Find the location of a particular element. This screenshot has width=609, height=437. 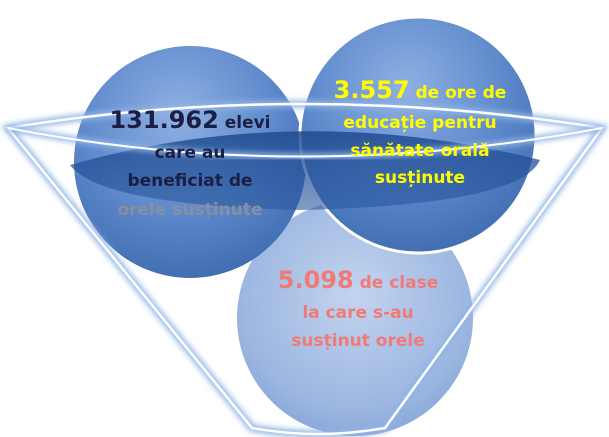

node-3-line-1: 5.098 de clase is located at coordinates (358, 280).